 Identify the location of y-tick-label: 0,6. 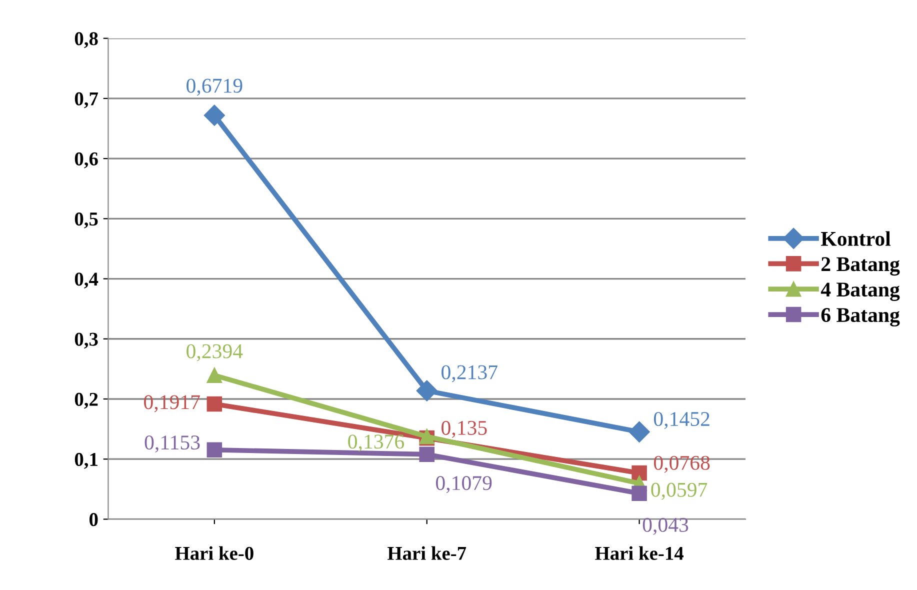
(86, 160).